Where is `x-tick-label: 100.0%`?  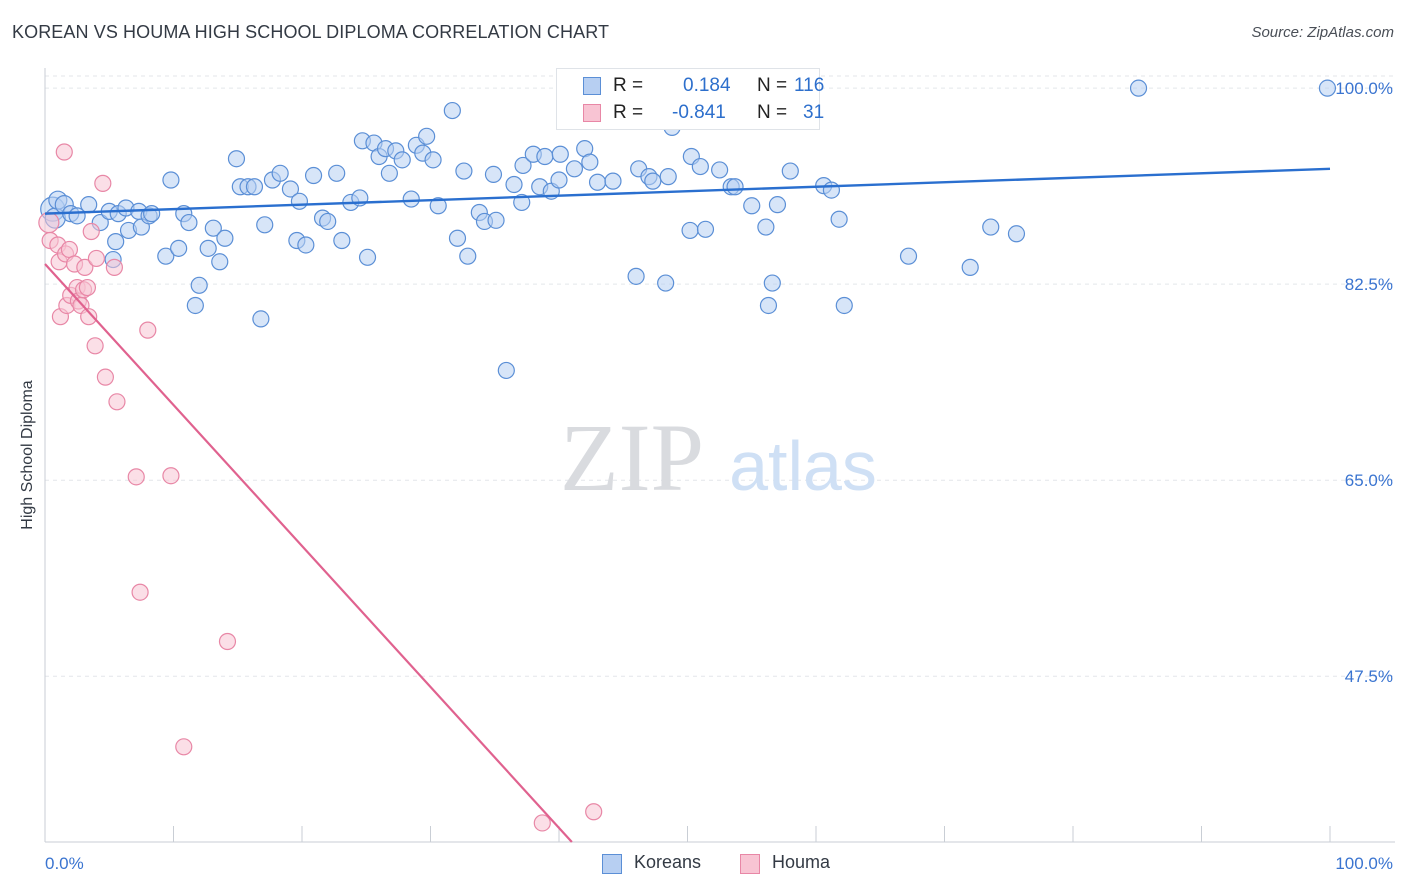
x-tick-label: 100.0% is located at coordinates (1364, 863).